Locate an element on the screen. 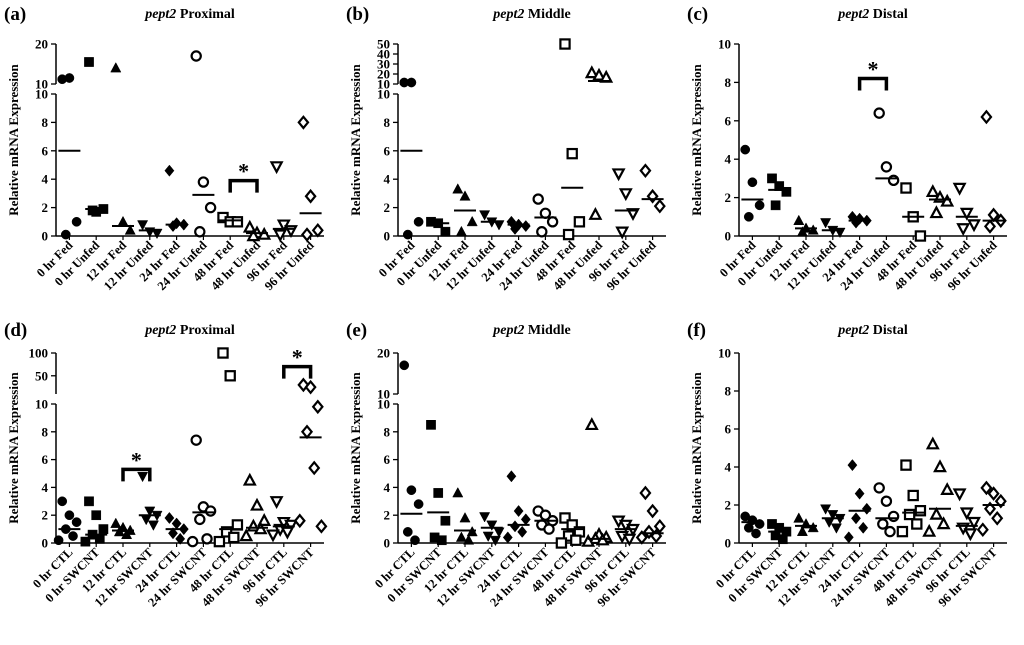 The width and height of the screenshot is (1024, 645). significance-star: * is located at coordinates (873, 69).